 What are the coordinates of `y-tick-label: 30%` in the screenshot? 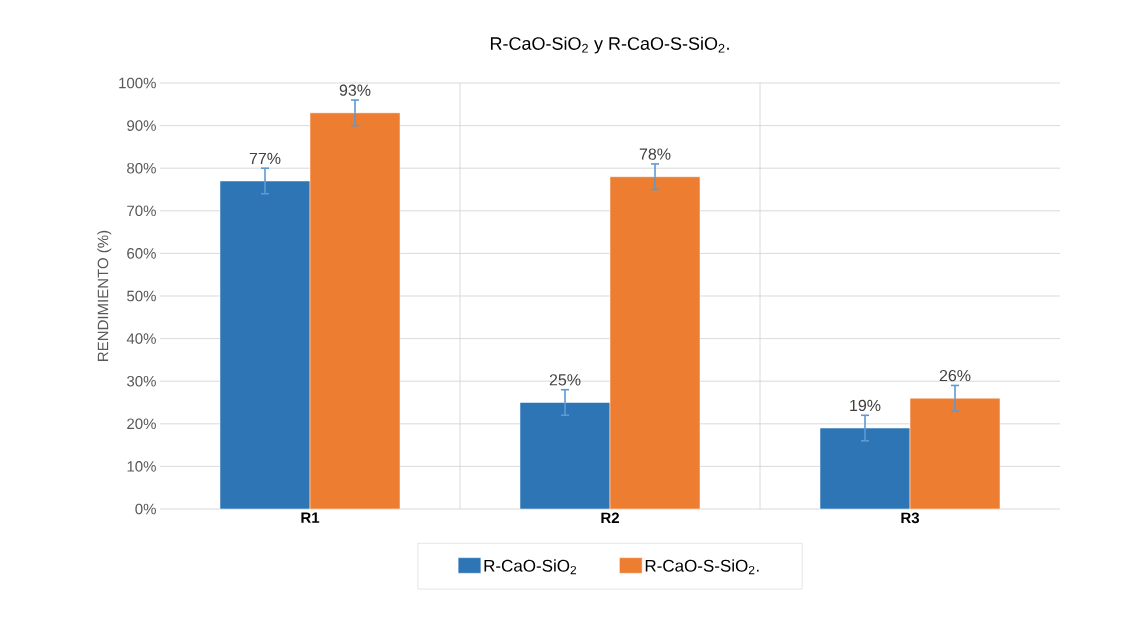 It's located at (141, 381).